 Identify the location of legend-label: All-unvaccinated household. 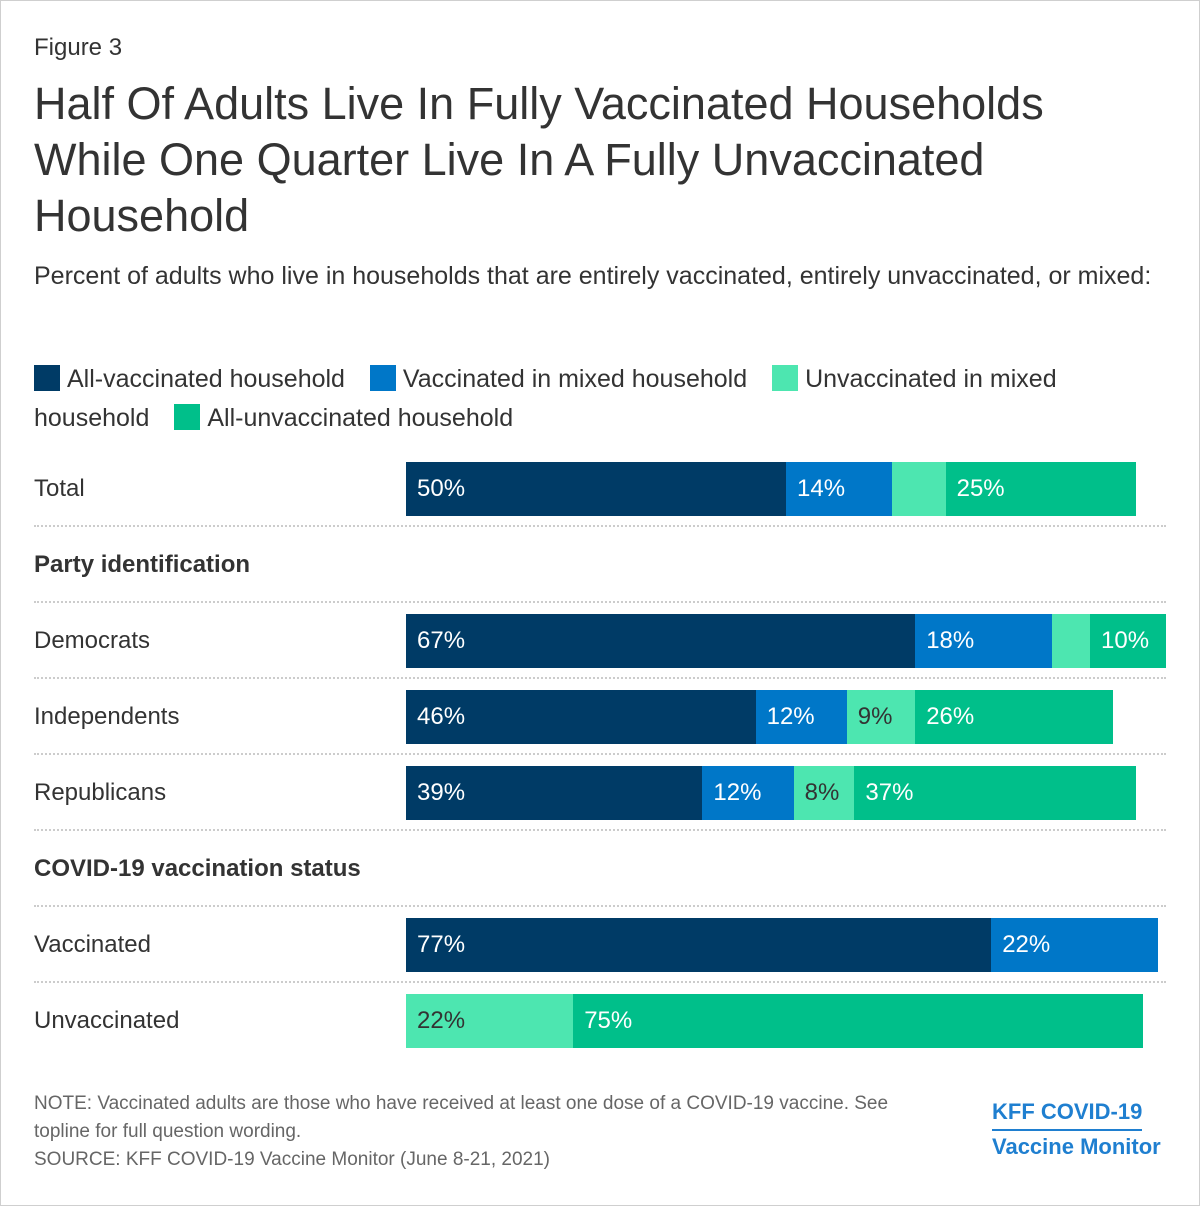
(360, 418).